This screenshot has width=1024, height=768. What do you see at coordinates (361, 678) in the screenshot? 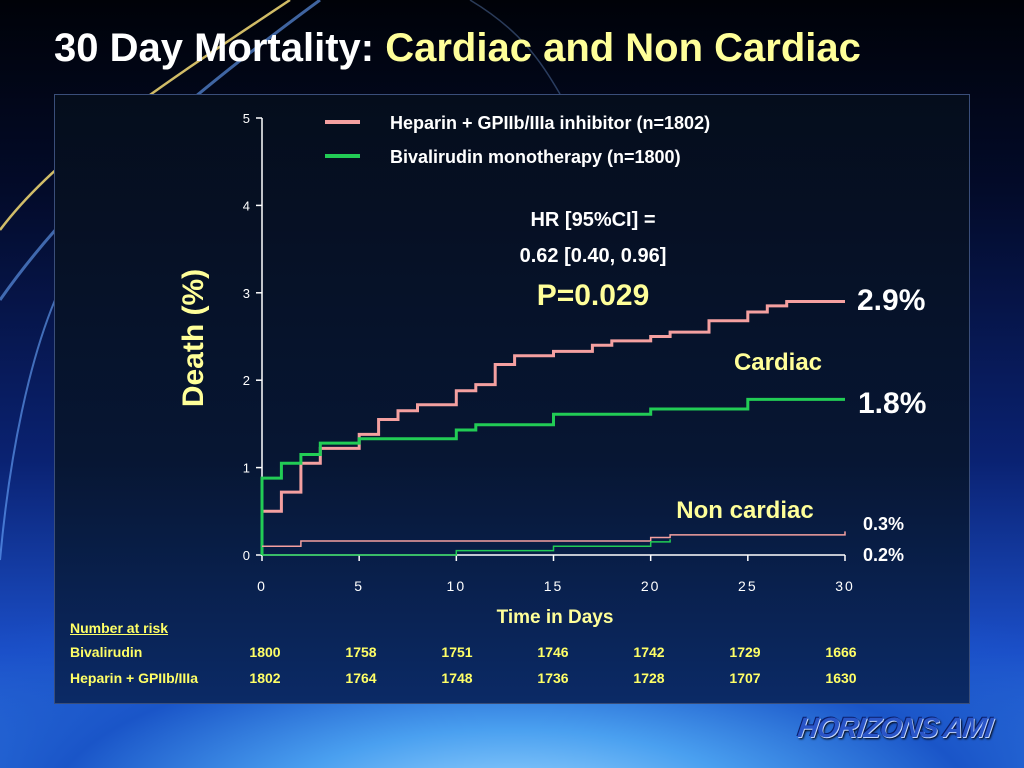
I see `risk-cell: 1764` at bounding box center [361, 678].